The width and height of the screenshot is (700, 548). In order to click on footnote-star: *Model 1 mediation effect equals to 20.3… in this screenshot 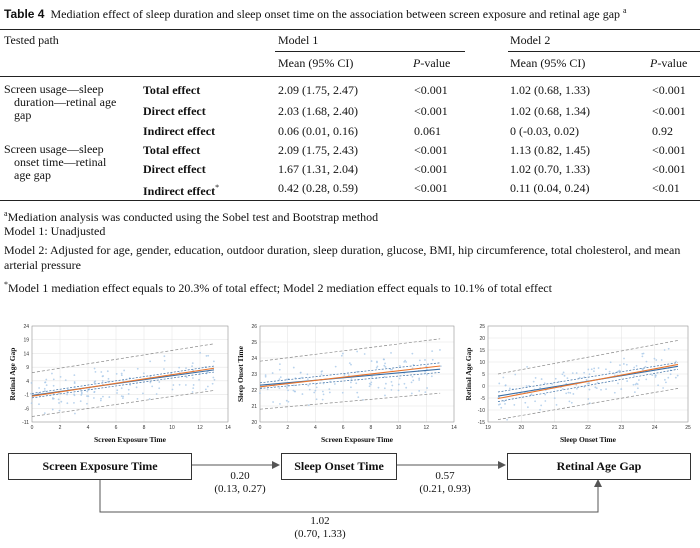, I will do `click(278, 287)`.